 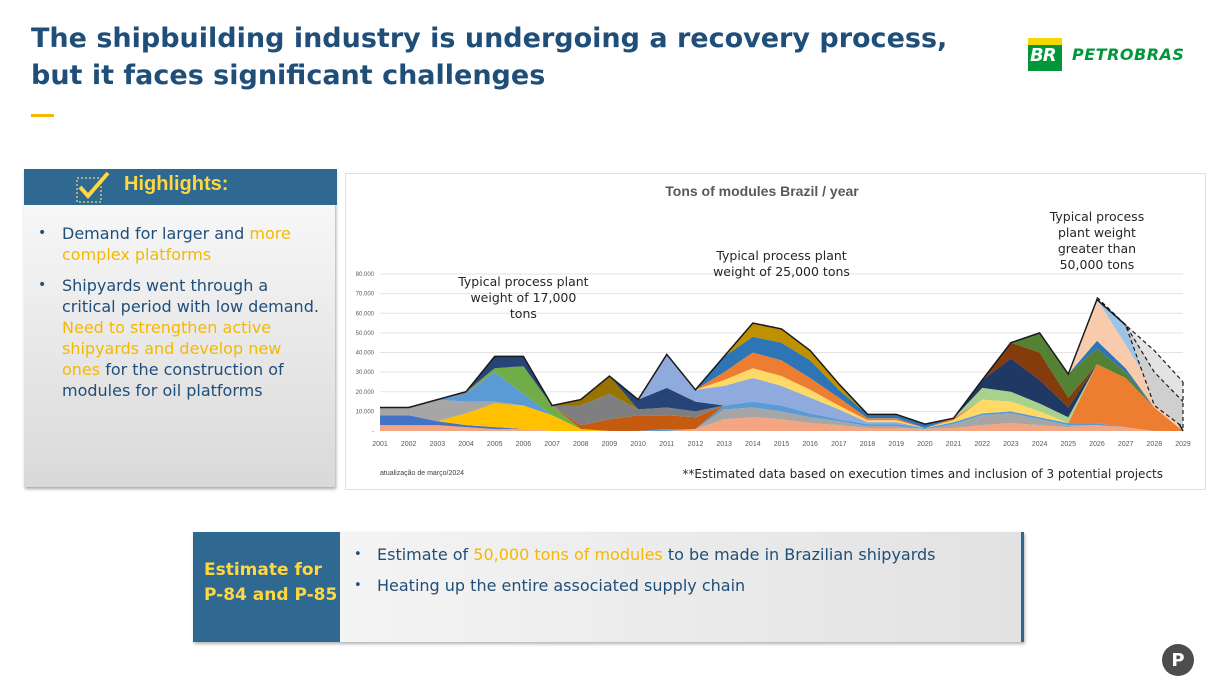 I want to click on x-tick-label: 2027, so click(x=1126, y=444).